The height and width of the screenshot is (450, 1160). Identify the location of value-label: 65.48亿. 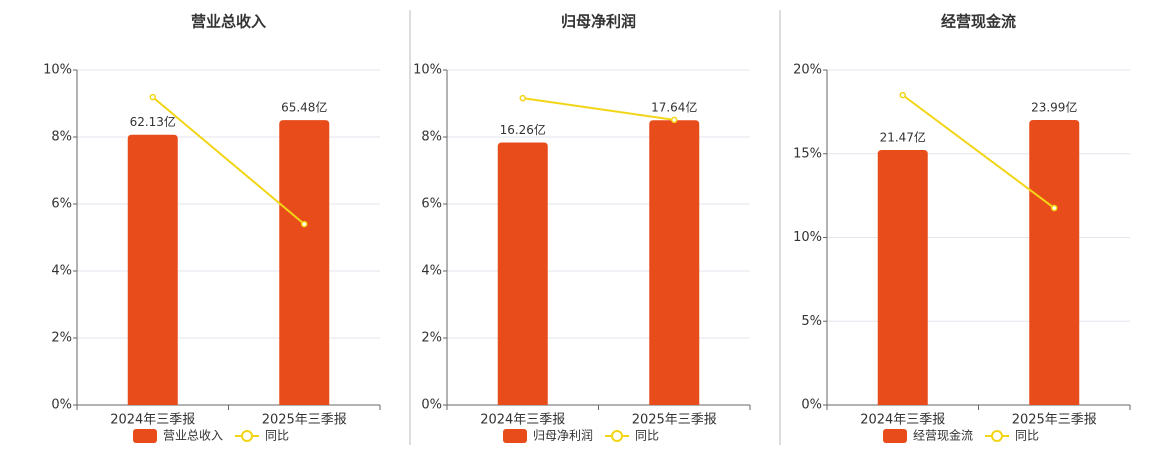
(304, 107).